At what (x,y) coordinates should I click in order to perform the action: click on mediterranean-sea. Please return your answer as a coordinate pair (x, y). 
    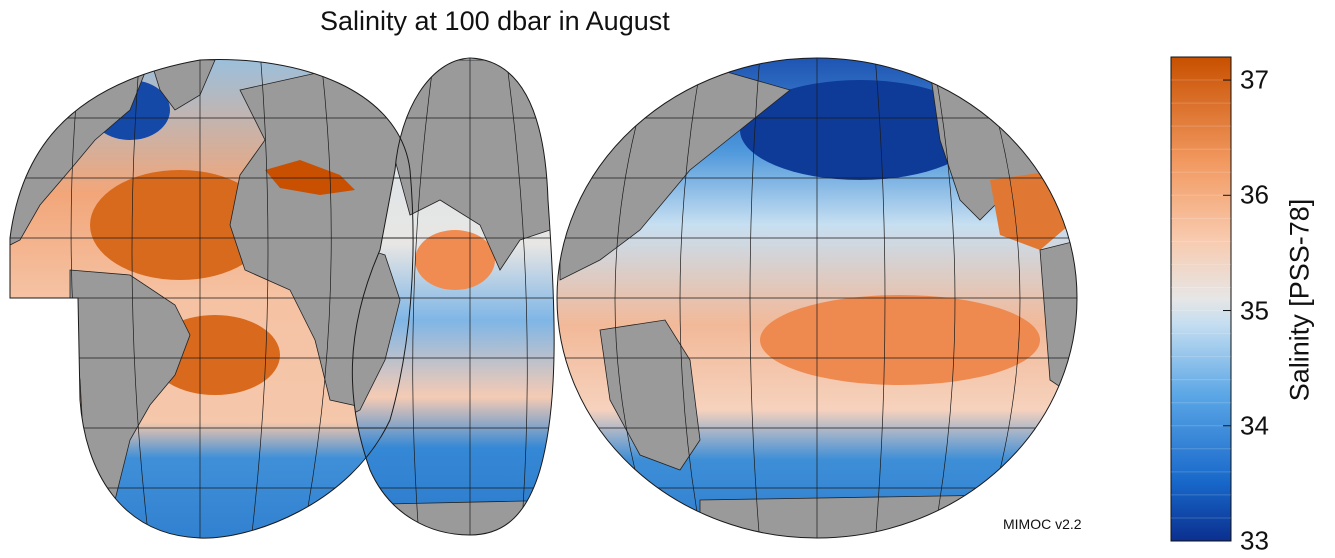
    Looking at the image, I should click on (310, 177).